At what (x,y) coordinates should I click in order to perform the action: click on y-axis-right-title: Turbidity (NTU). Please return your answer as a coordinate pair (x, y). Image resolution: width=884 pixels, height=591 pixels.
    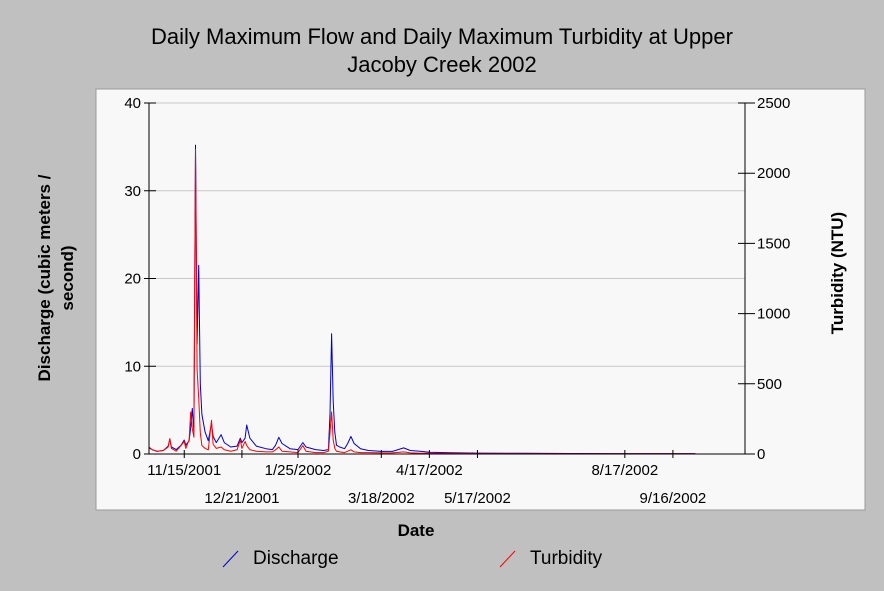
    Looking at the image, I should click on (837, 273).